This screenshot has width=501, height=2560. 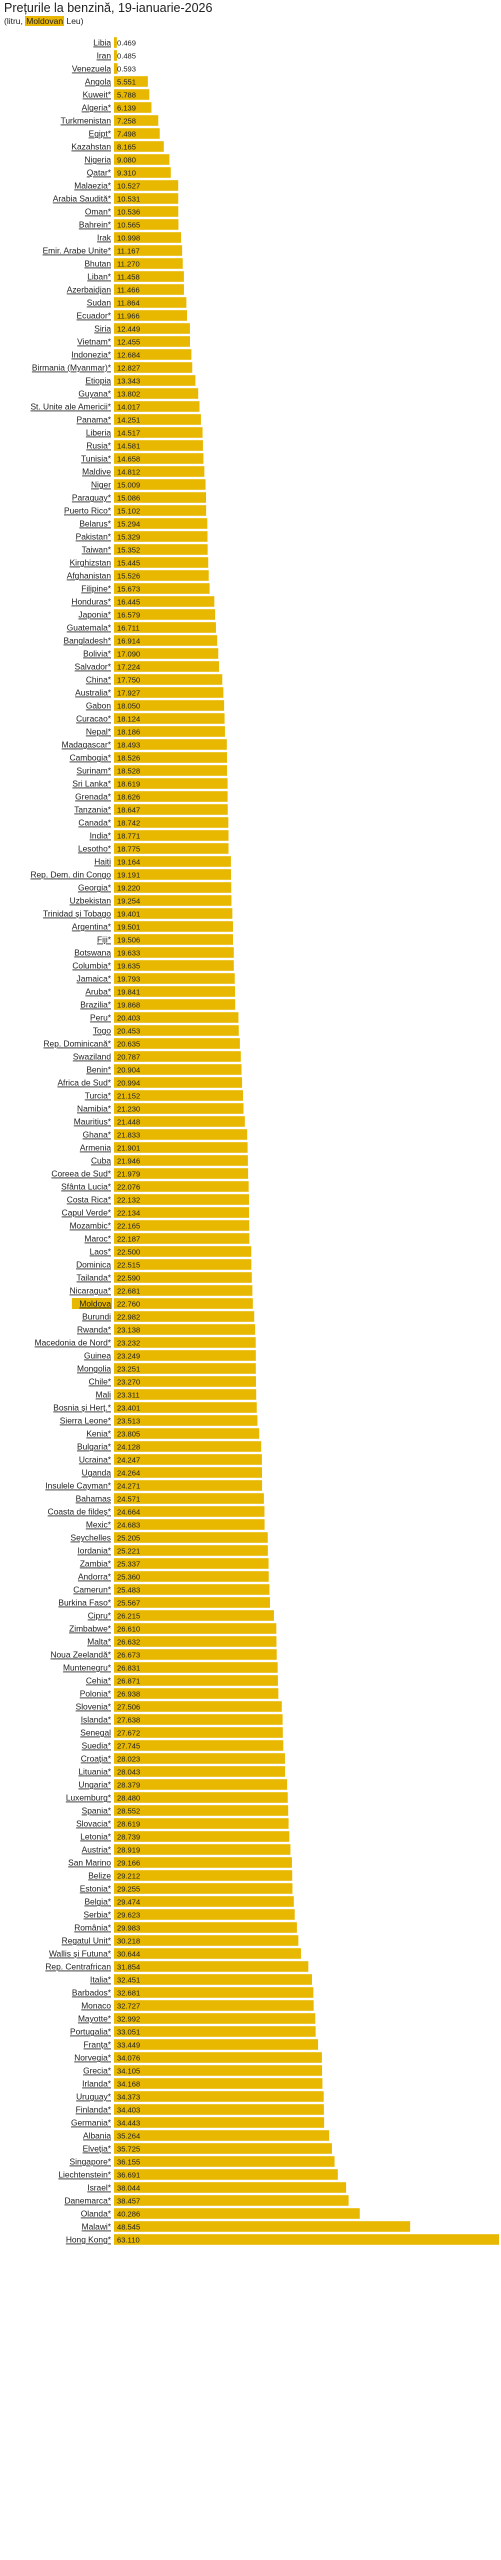 I want to click on category-label: Ungaria*, so click(x=94, y=1785).